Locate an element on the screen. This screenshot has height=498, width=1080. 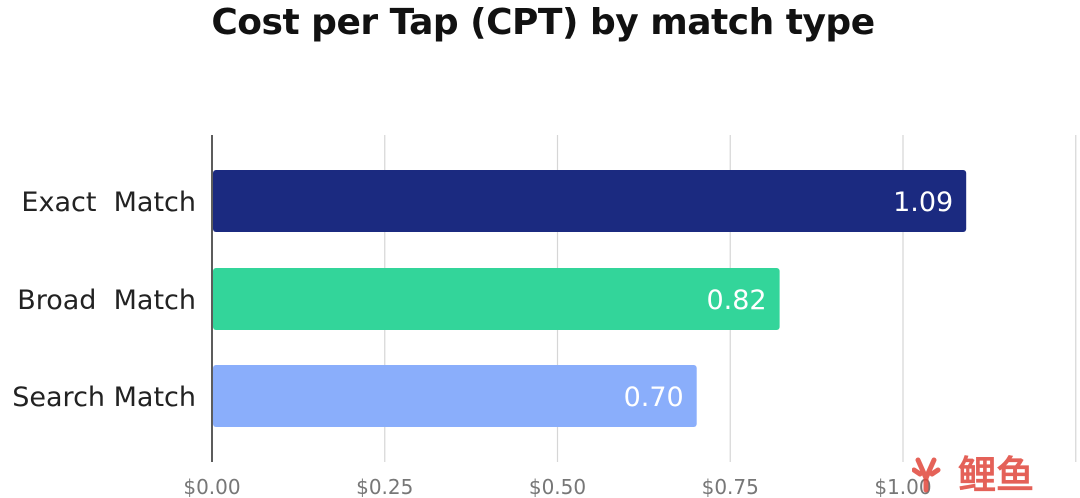
x-tick-label: $1.00 is located at coordinates (902, 486).